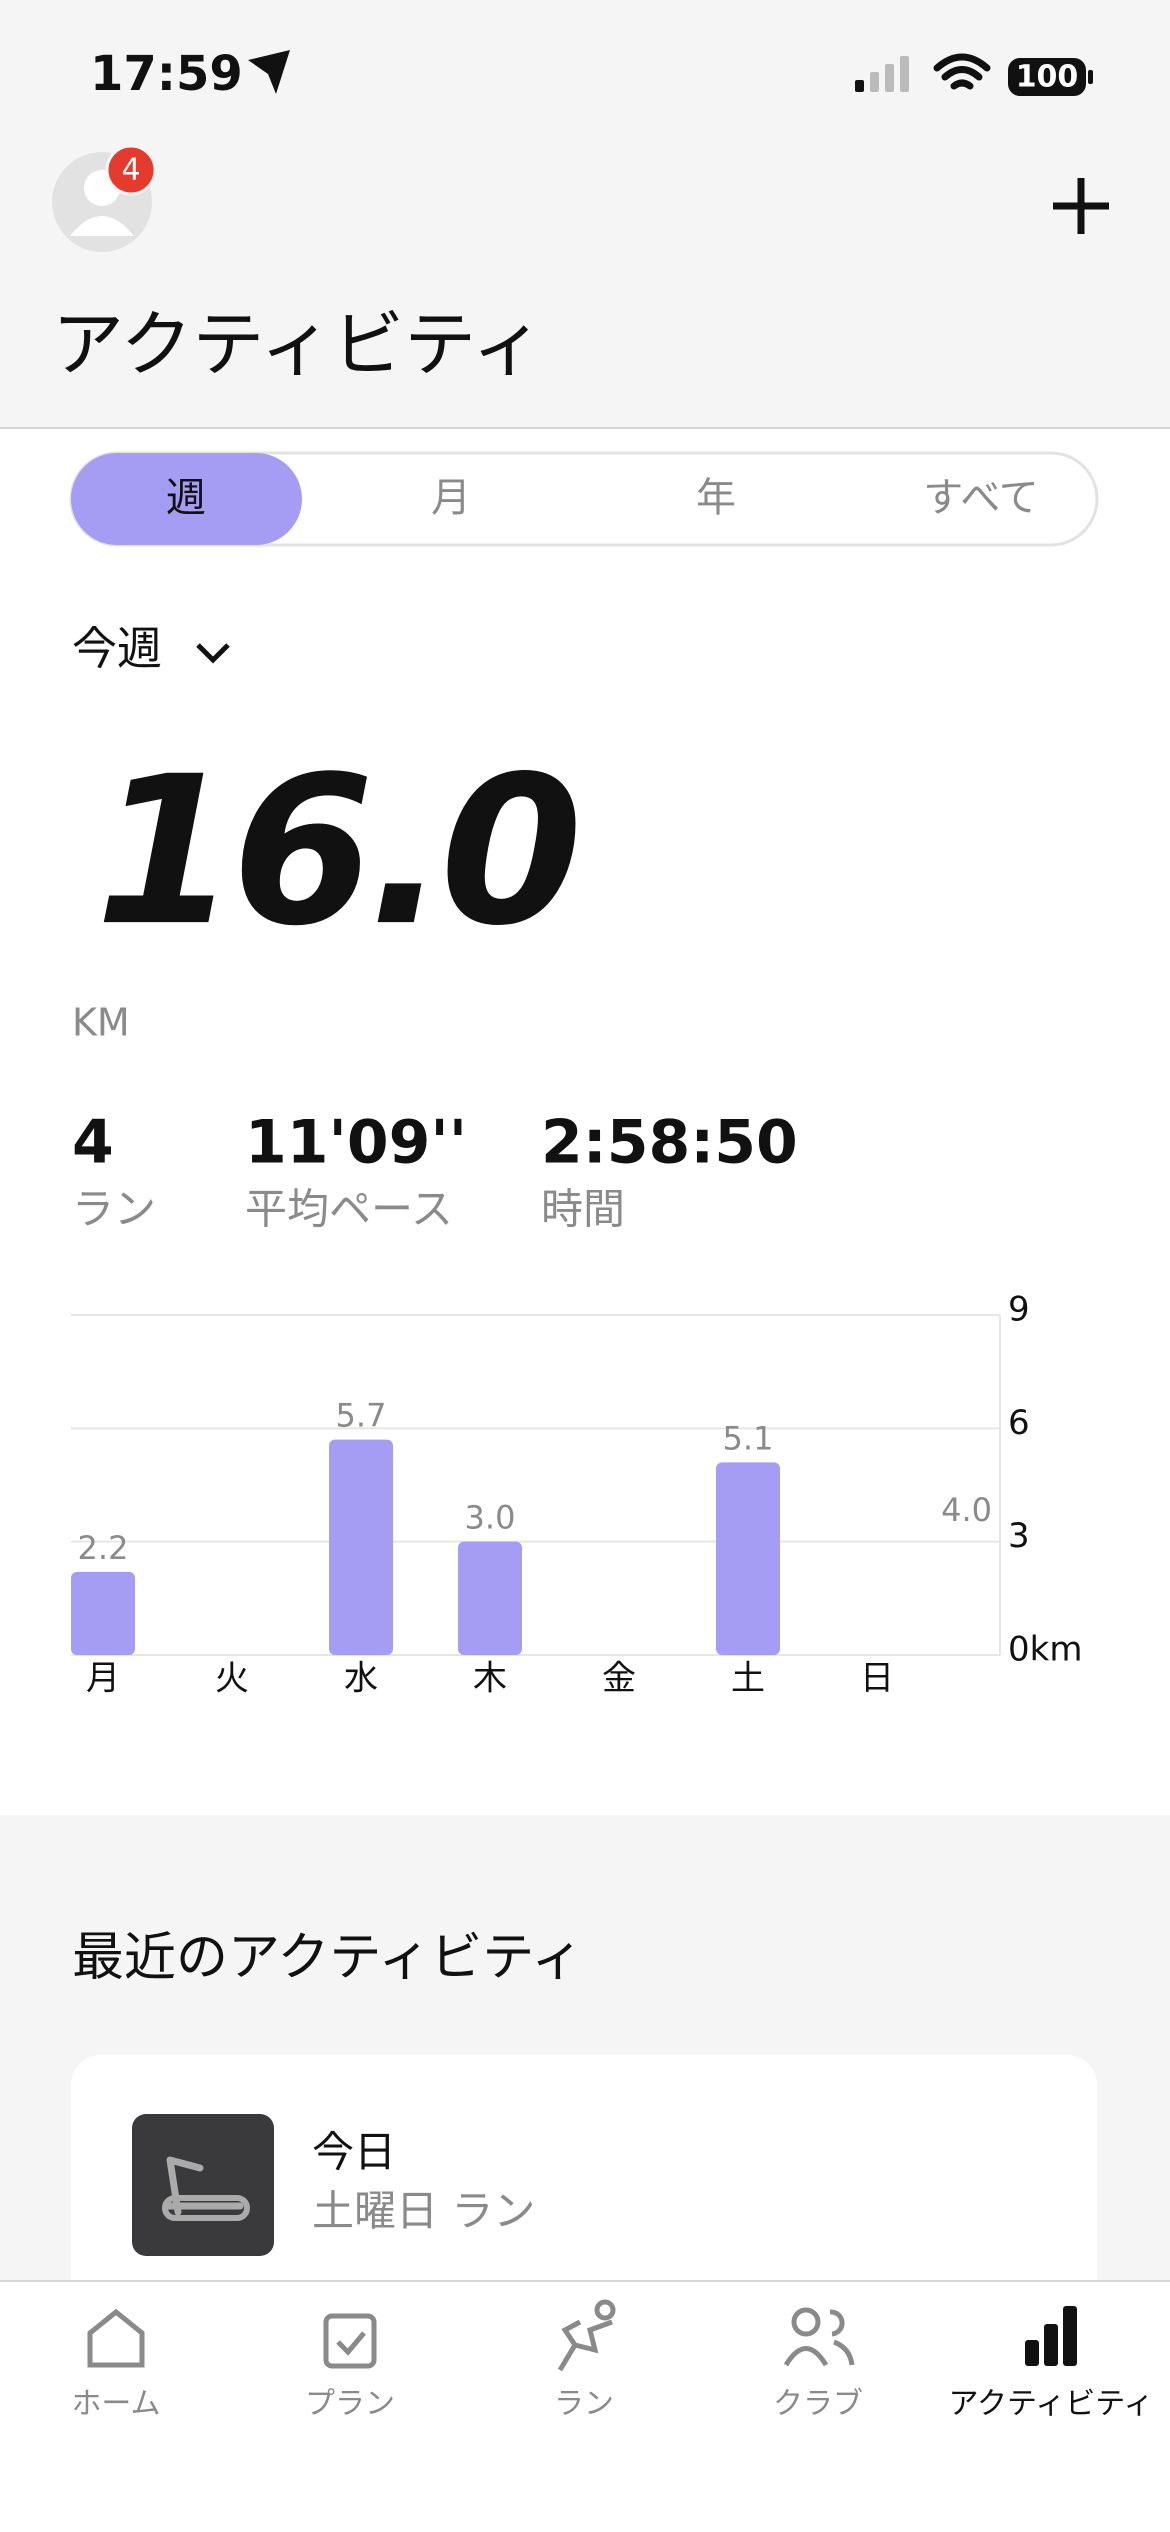  What do you see at coordinates (269, 72) in the screenshot?
I see `location-icon` at bounding box center [269, 72].